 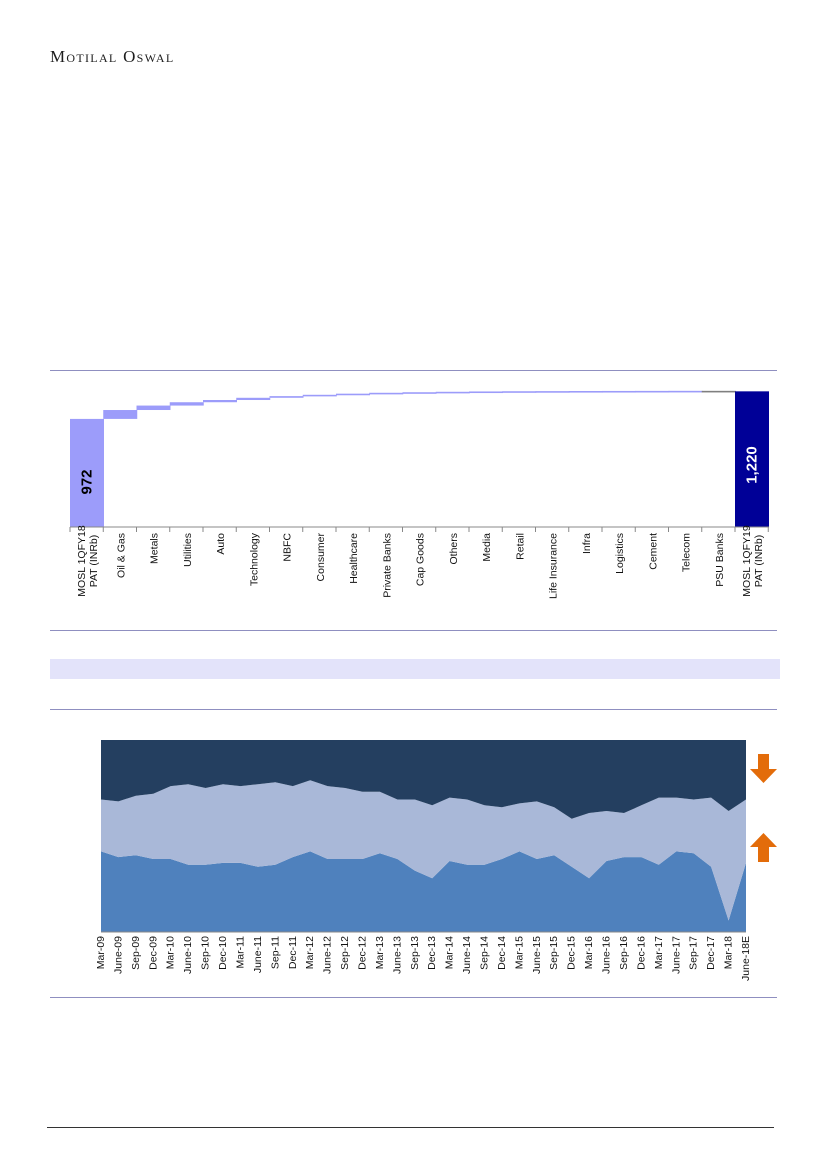 I want to click on x-tick-label: Sep-16, so click(x=624, y=953).